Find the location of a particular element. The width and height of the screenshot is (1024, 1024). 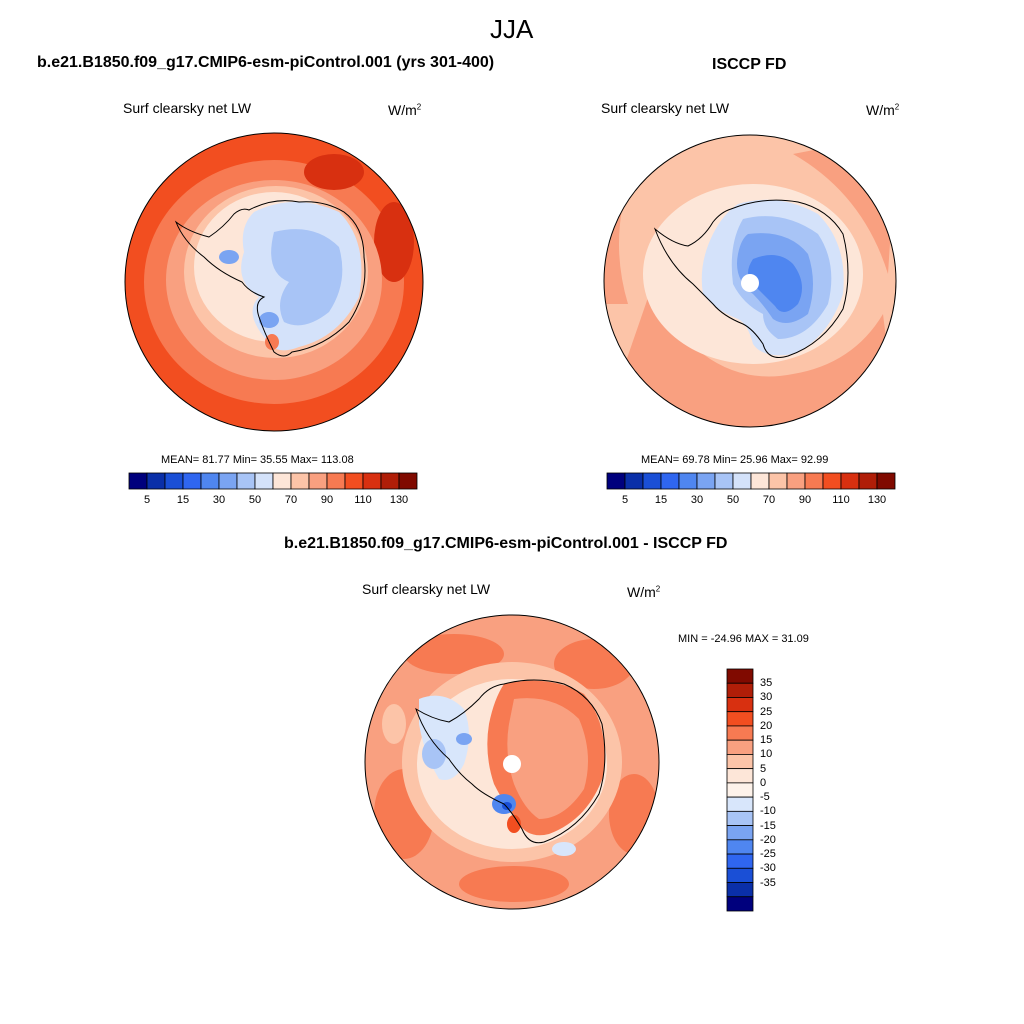

colorbar-tick-label: 0 is located at coordinates (763, 782).